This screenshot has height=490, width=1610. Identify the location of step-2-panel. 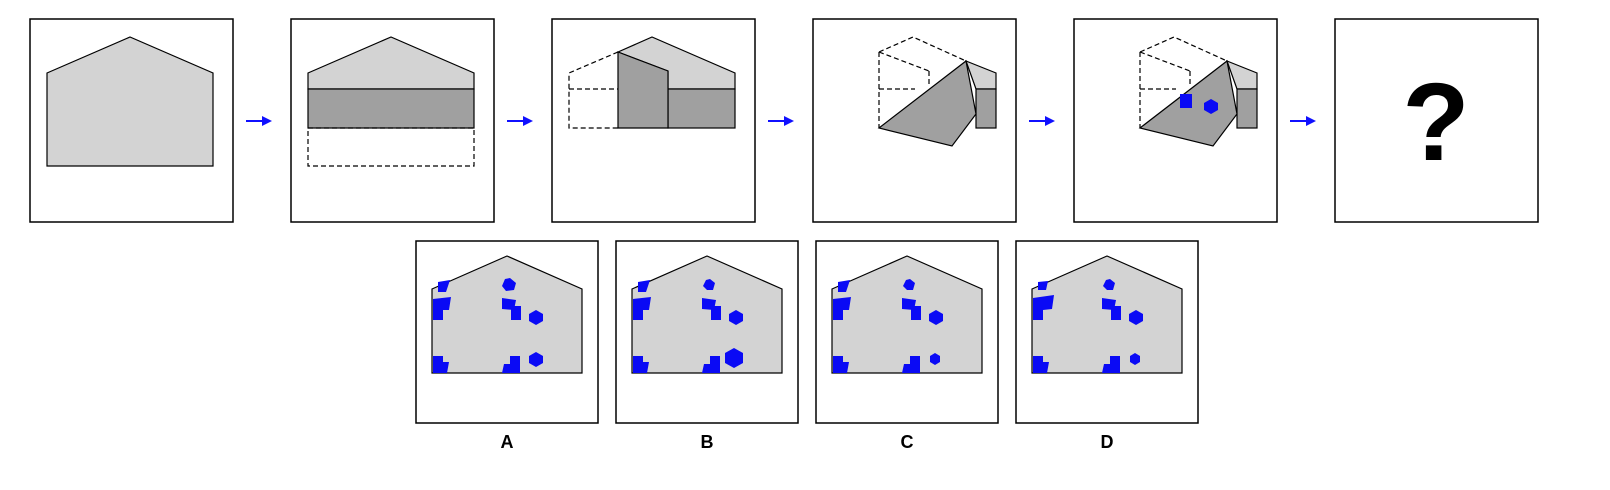
(392, 120).